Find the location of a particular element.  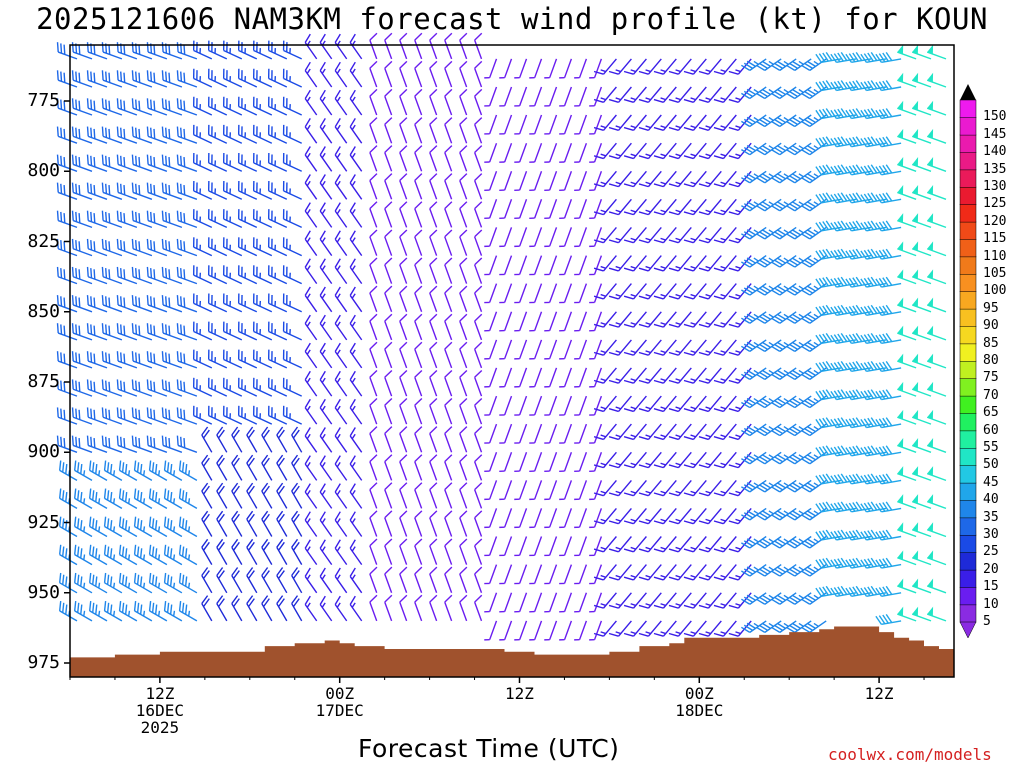

y-tick-label: 850 is located at coordinates (43, 311).